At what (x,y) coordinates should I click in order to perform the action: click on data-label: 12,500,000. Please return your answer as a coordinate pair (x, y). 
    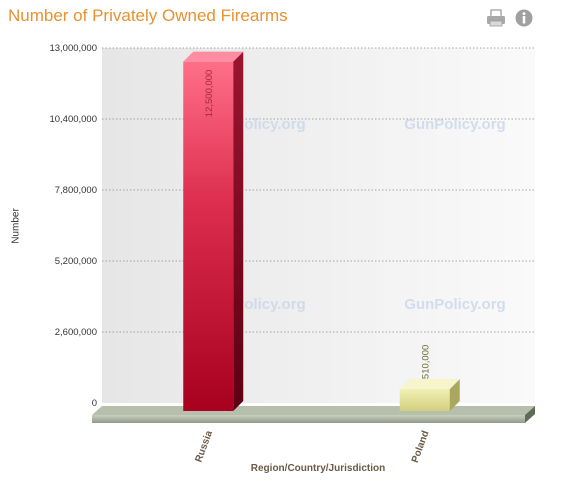
    Looking at the image, I should click on (209, 94).